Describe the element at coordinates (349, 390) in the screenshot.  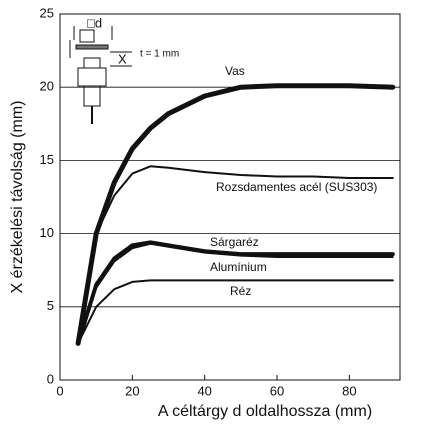
I see `x-tick-label: 80` at that location.